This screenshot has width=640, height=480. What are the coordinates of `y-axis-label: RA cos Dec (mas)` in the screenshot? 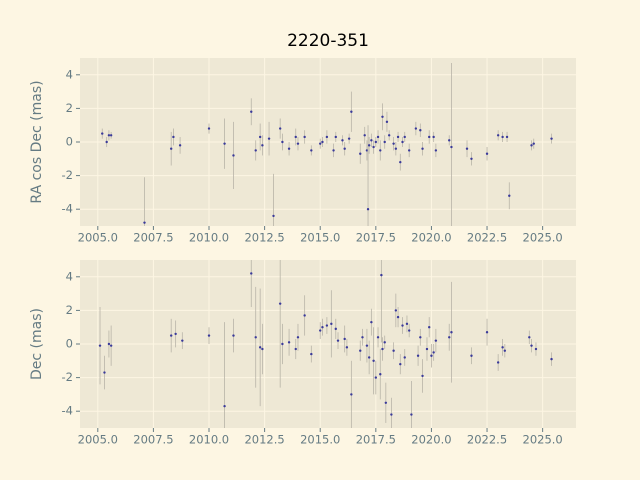 It's located at (37, 141).